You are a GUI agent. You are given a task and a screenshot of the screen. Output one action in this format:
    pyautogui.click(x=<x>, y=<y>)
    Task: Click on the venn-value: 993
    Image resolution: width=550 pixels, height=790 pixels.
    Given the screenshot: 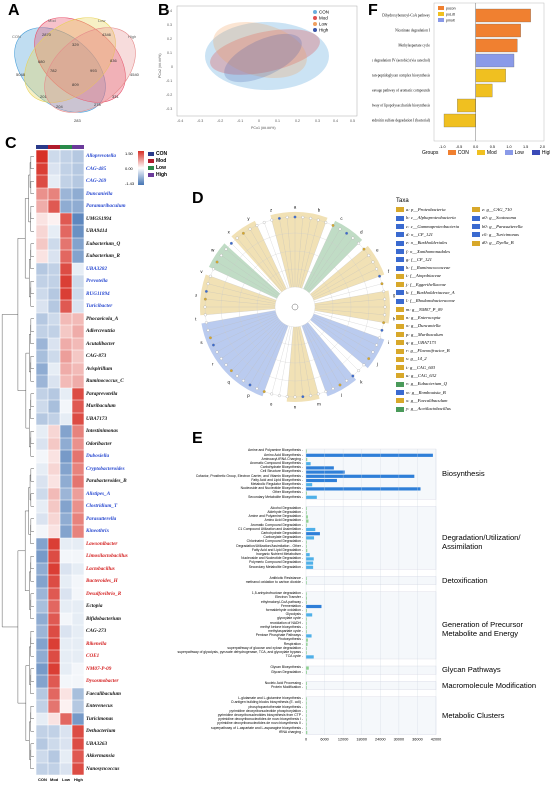 What is the action you would take?
    pyautogui.click(x=93, y=70)
    